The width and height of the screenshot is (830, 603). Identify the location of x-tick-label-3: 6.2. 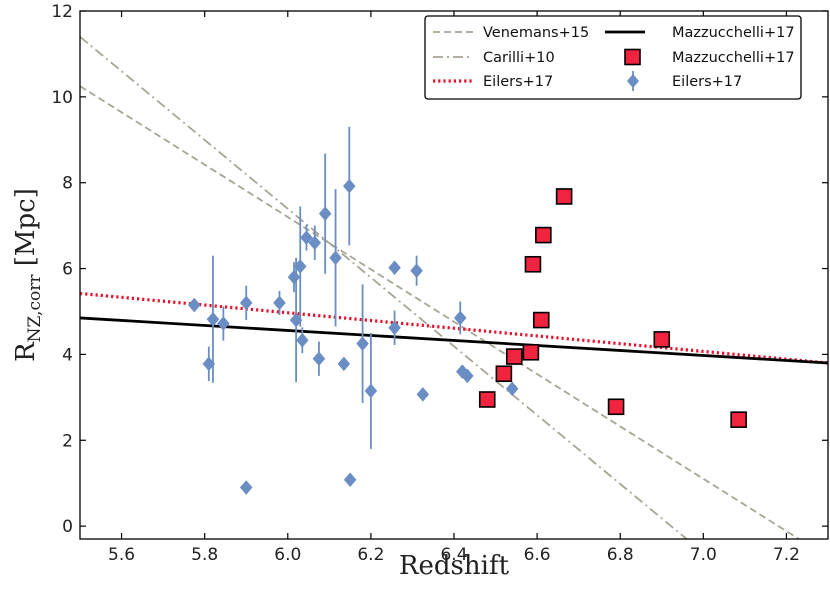
(370, 555).